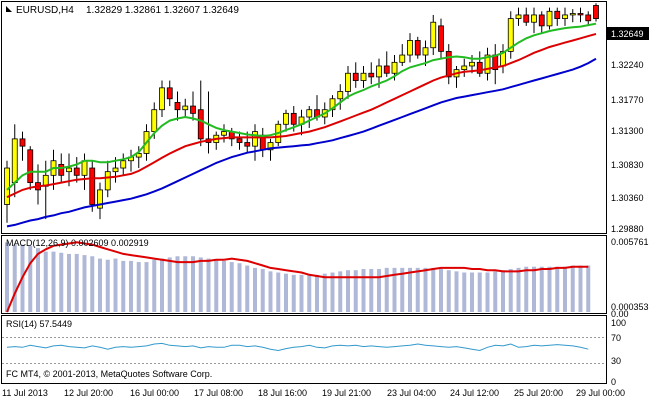 This screenshot has height=400, width=650. What do you see at coordinates (39, 324) in the screenshot?
I see `rsi-title: RSI(14) 57.5449` at bounding box center [39, 324].